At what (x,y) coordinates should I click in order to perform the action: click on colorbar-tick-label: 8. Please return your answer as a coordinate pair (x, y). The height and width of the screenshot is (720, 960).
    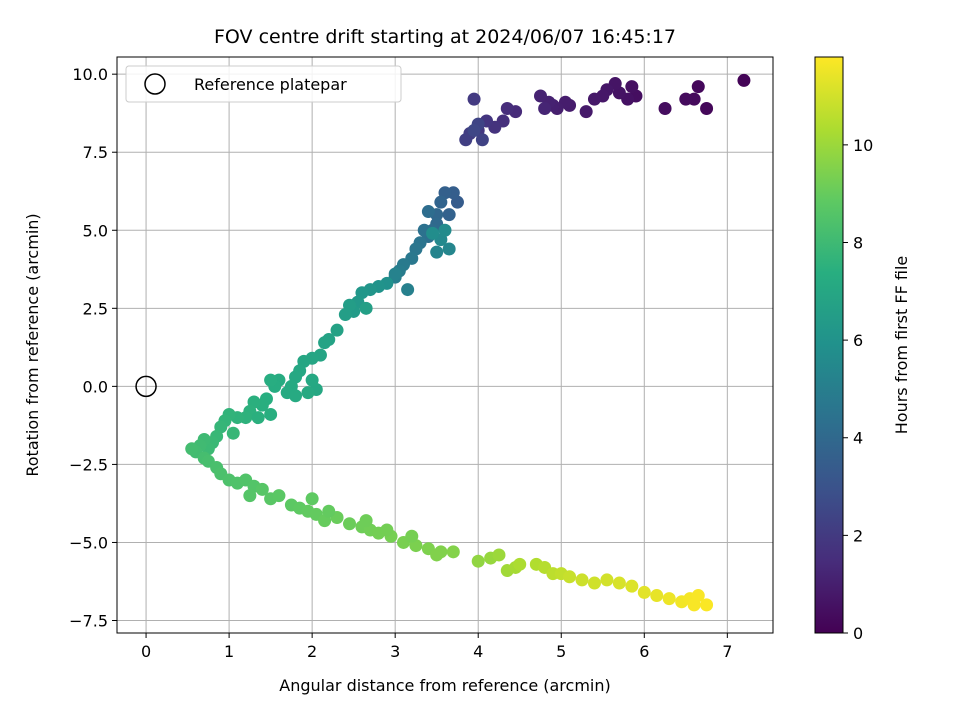
    Looking at the image, I should click on (858, 242).